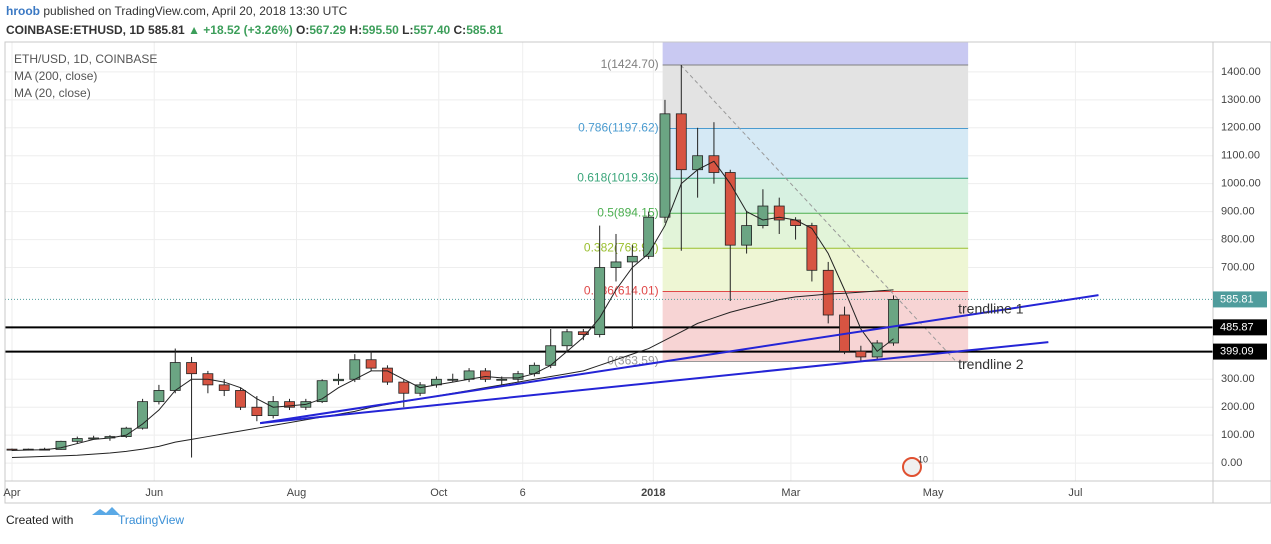  Describe the element at coordinates (11, 493) in the screenshot. I see `x-tick-label: Apr` at that location.